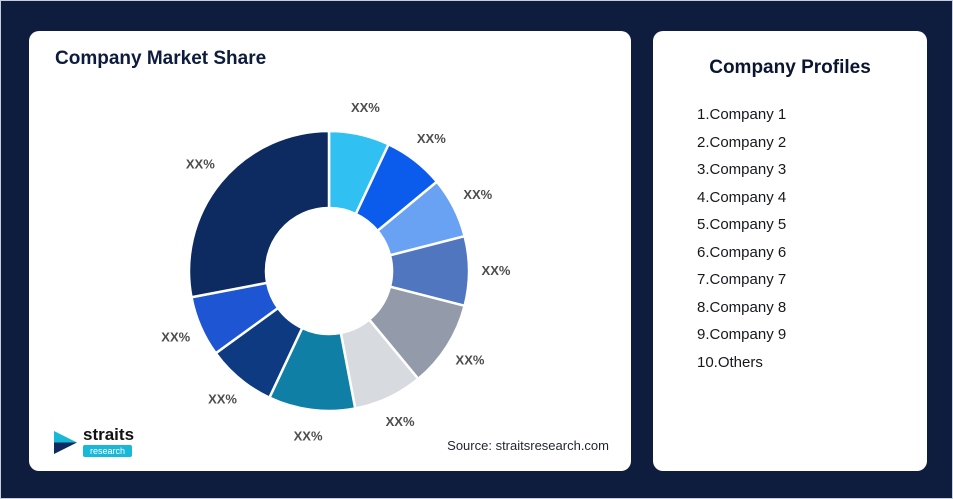 The width and height of the screenshot is (953, 499). I want to click on straits-research-logo: straits research, so click(92, 441).